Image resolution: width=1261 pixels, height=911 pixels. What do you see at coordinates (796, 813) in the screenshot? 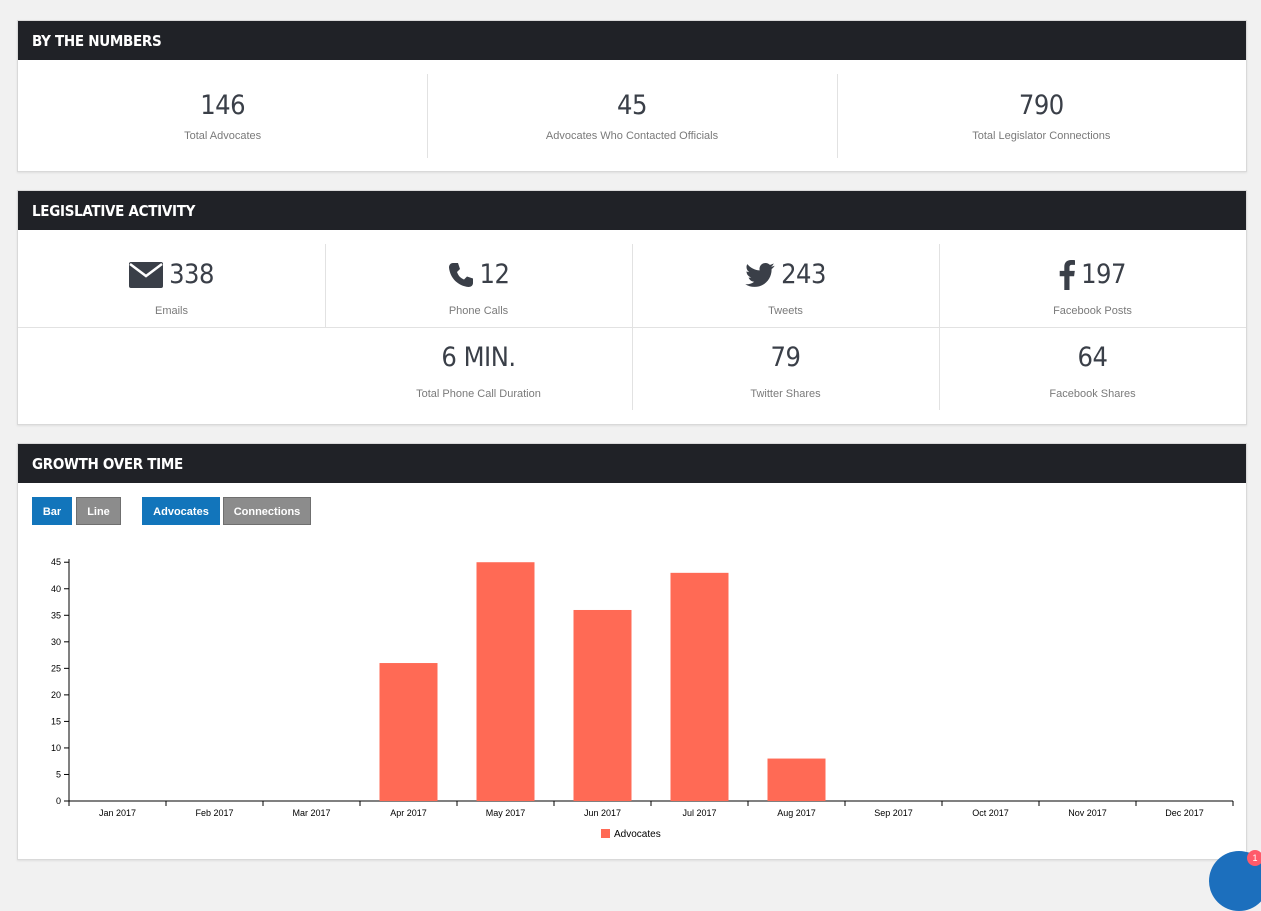
I see `x-tick-label: Aug 2017` at bounding box center [796, 813].